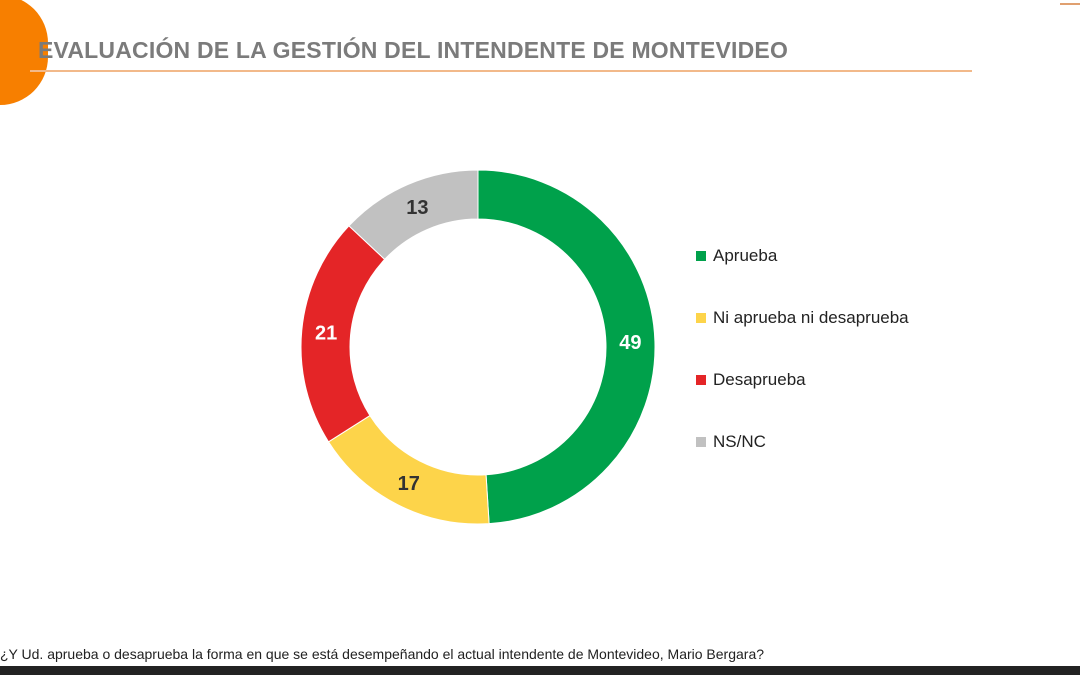  I want to click on legend-item: Ni aprueba ni desaprueba, so click(802, 318).